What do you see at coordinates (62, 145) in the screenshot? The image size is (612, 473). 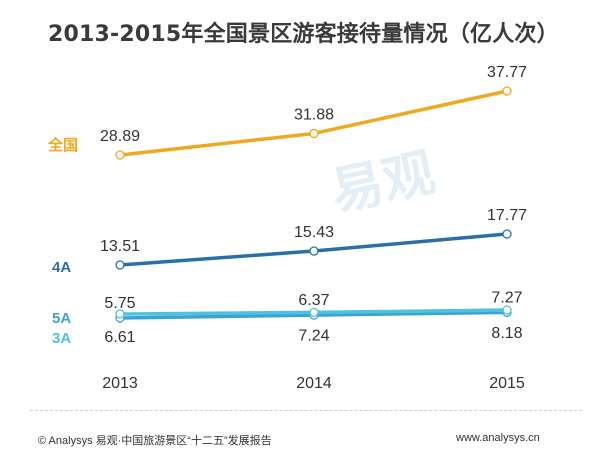 I see `series-label-全国: 全国` at bounding box center [62, 145].